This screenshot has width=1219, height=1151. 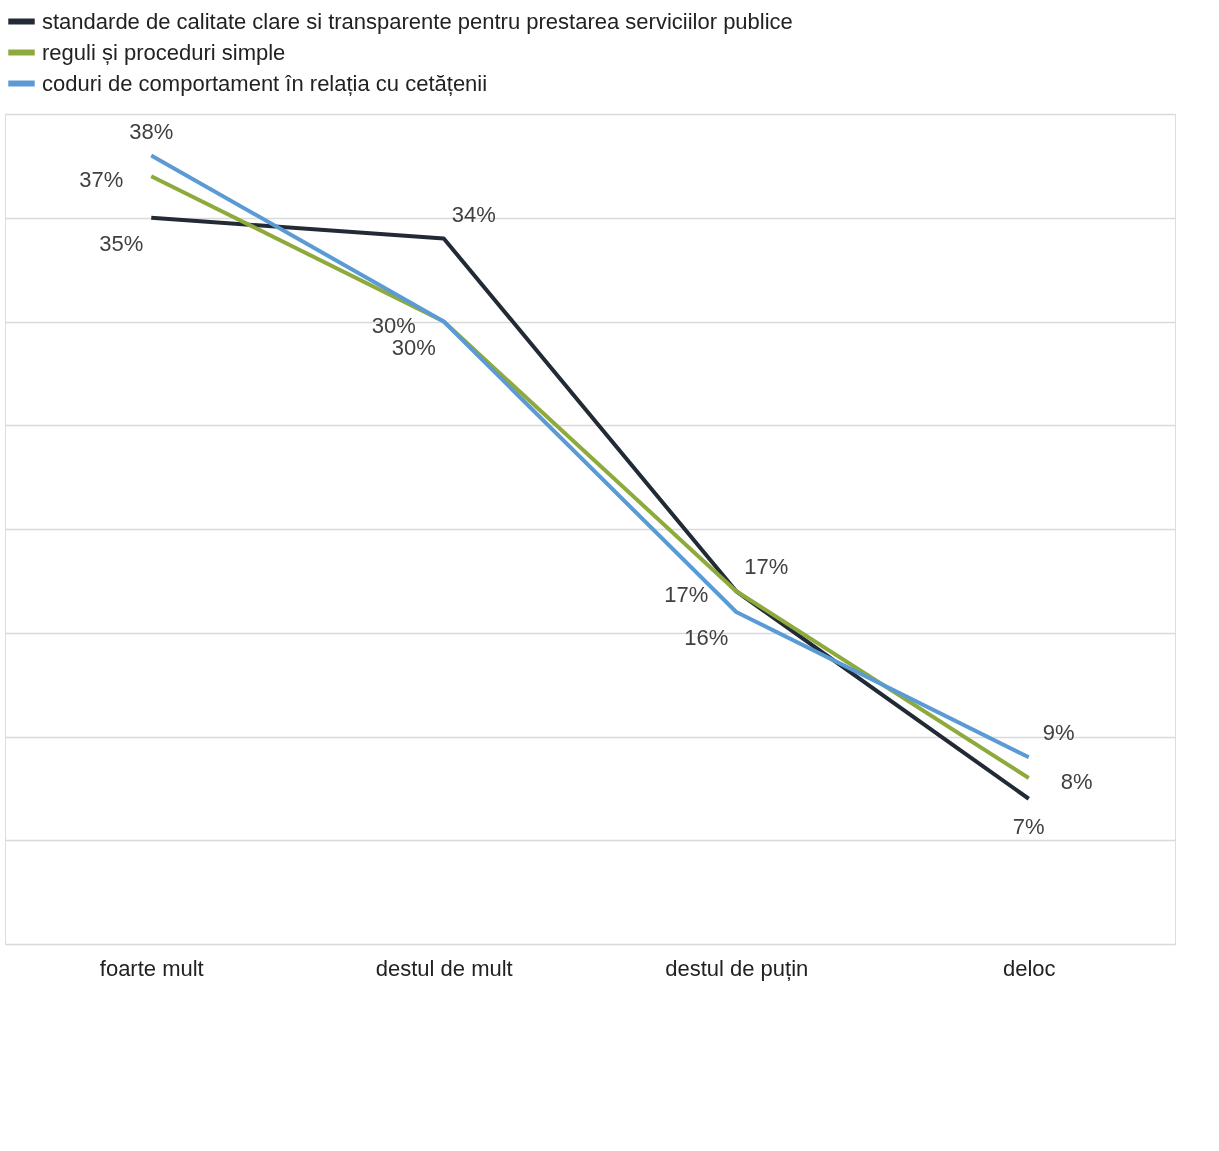 I want to click on data-label: 8%, so click(x=1076, y=781).